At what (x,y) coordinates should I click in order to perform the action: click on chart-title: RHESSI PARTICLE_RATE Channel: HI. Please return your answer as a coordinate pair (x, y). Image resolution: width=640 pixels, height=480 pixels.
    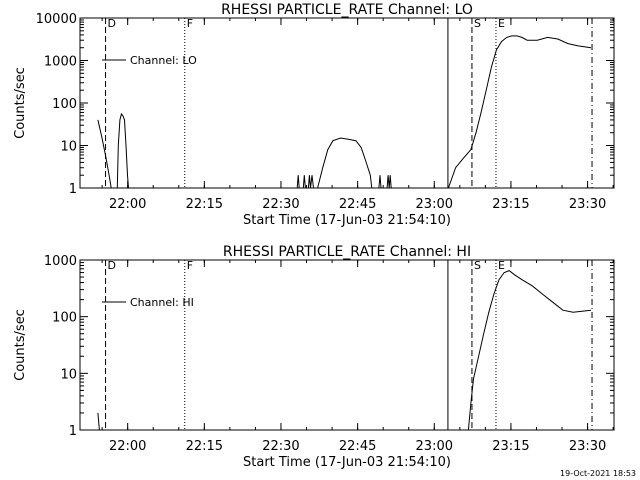
    Looking at the image, I should click on (347, 252).